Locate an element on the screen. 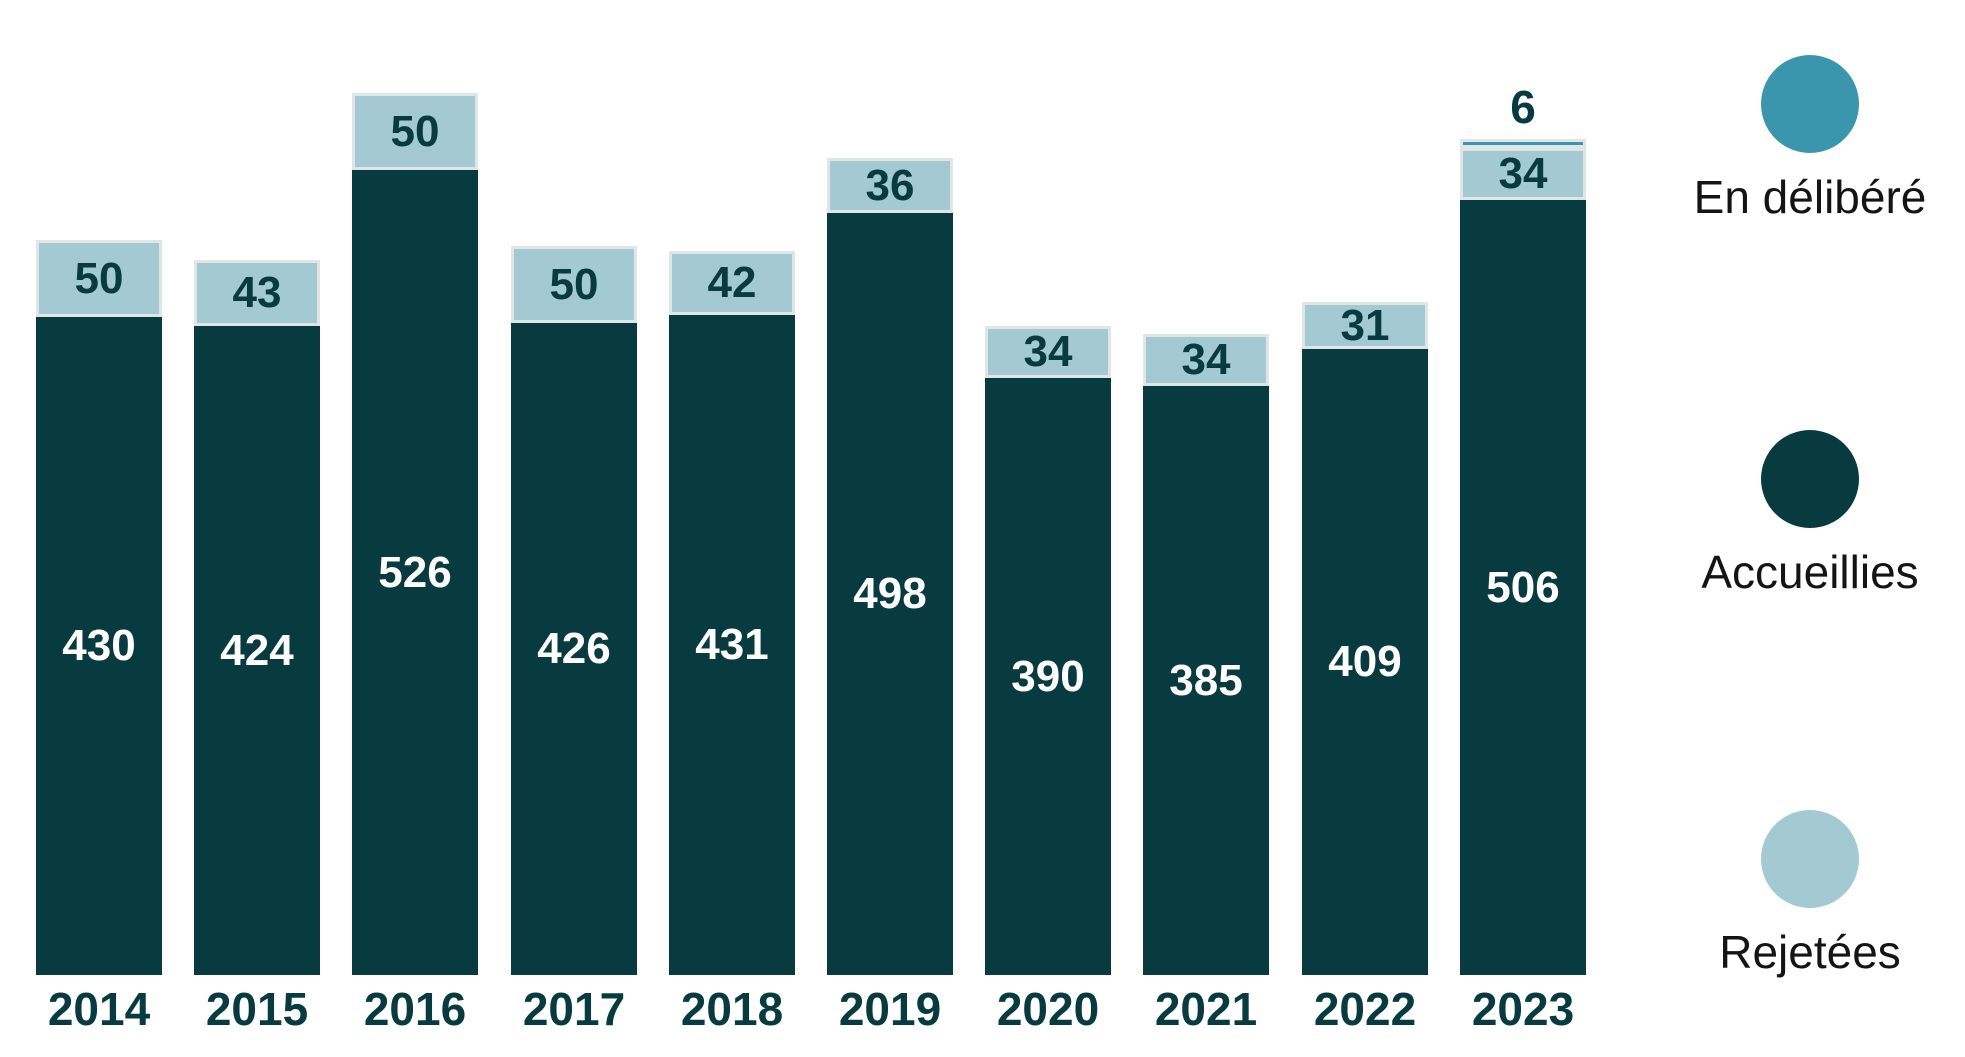 The height and width of the screenshot is (1057, 1965). value-label-accueillies-2020: 390 is located at coordinates (1048, 676).